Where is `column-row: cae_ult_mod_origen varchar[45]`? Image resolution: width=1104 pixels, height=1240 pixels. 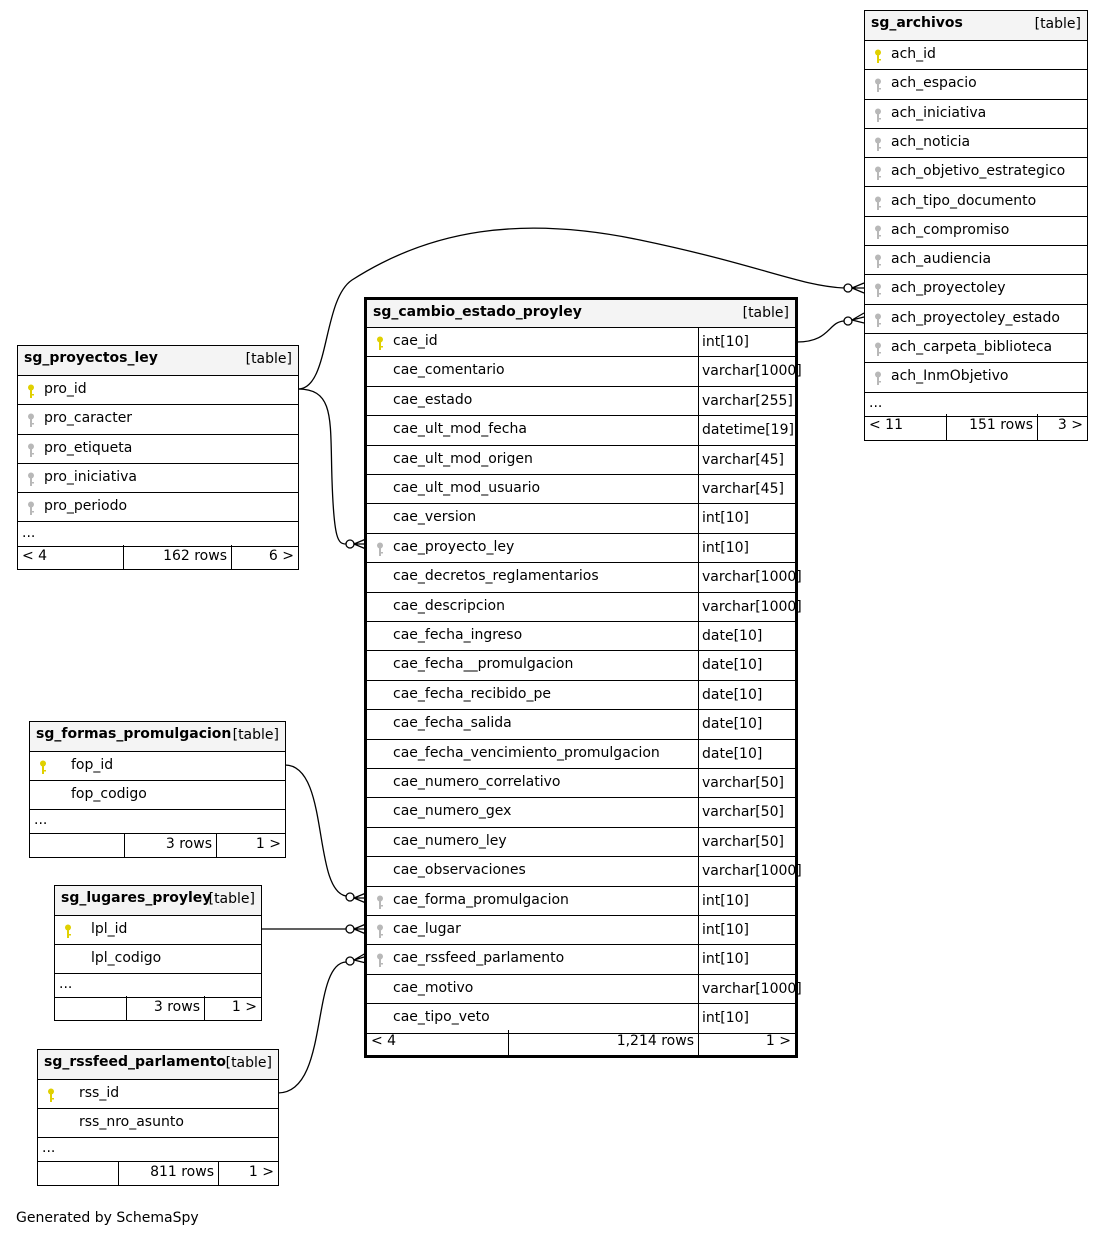
column-row: cae_ult_mod_origen varchar[45] is located at coordinates (581, 460).